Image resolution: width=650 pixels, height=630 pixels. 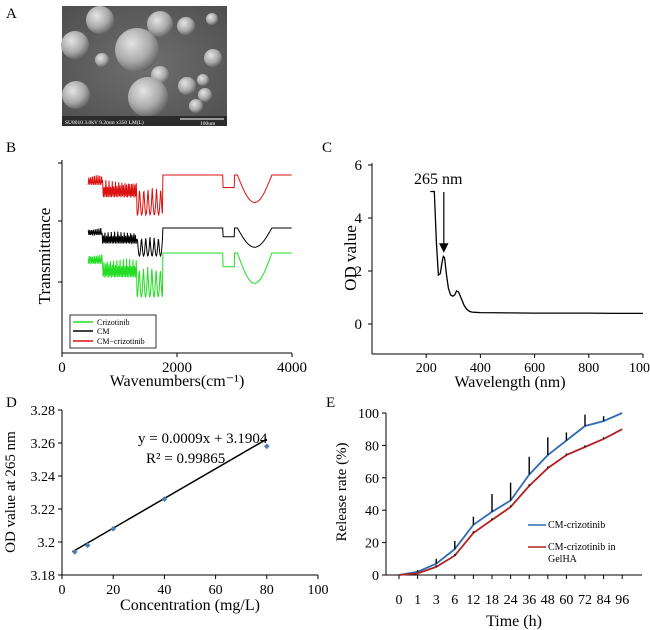 I want to click on d-points, so click(x=170, y=499).